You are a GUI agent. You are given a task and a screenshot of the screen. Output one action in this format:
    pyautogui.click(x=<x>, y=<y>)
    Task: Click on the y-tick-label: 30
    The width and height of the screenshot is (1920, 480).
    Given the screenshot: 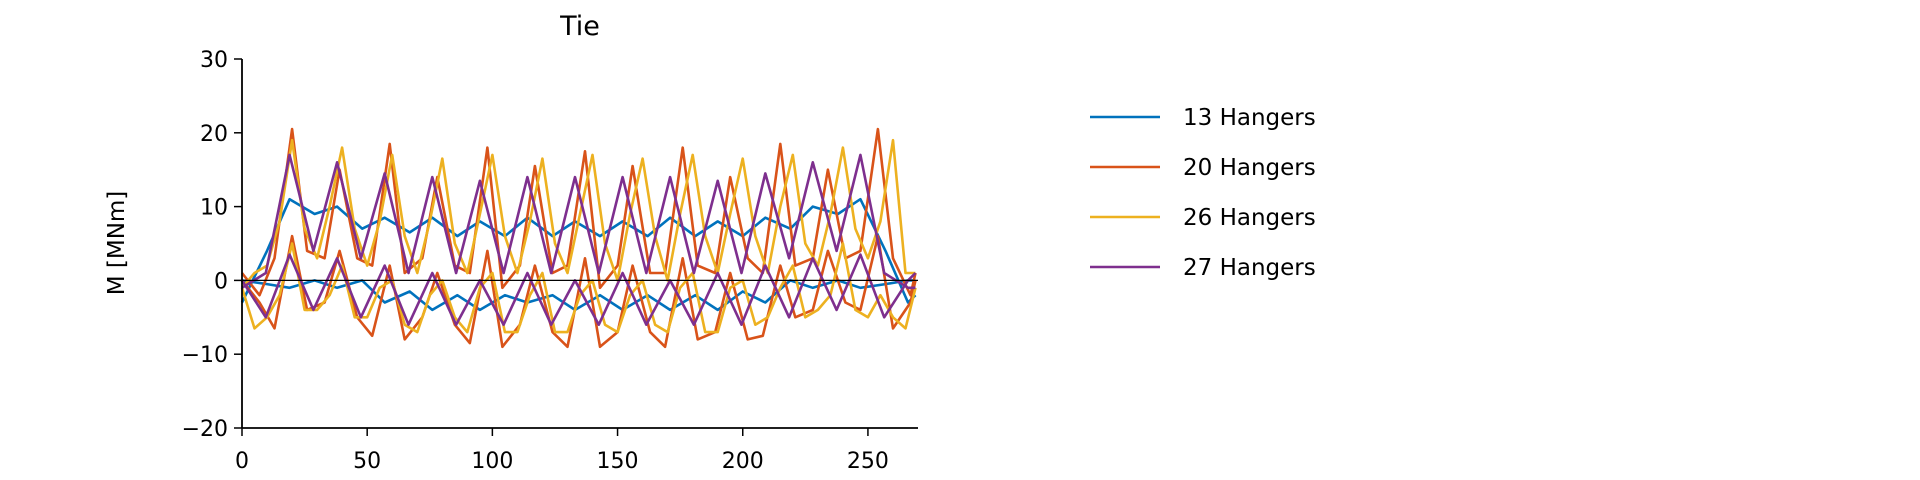 What is the action you would take?
    pyautogui.click(x=214, y=60)
    